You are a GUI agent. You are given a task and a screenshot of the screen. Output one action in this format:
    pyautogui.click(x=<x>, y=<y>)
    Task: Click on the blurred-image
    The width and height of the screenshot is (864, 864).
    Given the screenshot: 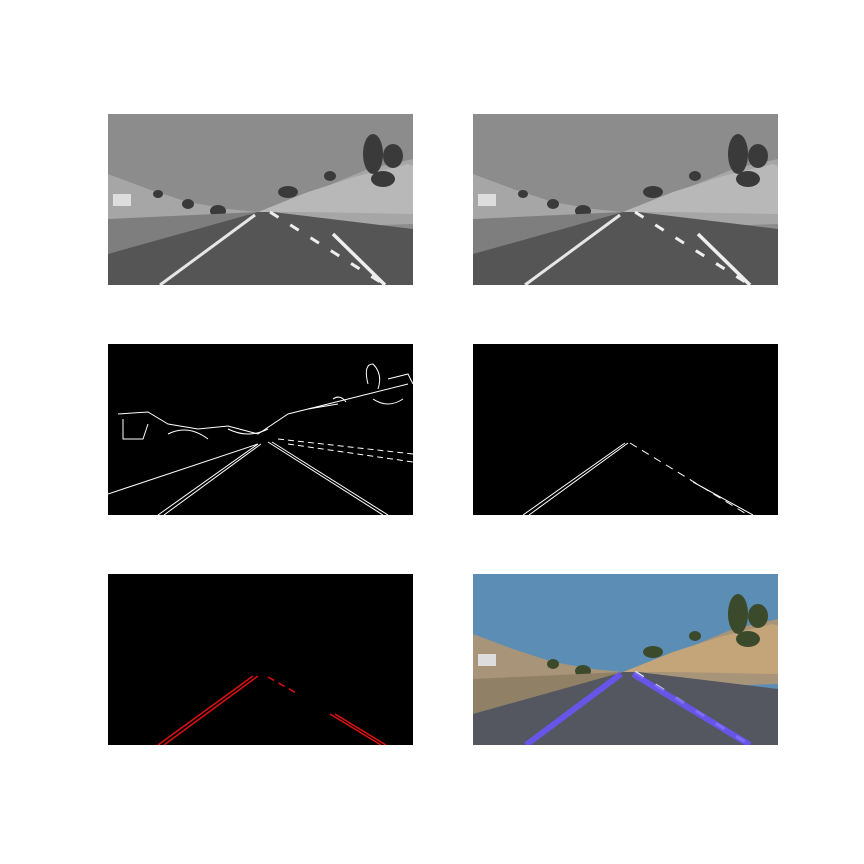 What is the action you would take?
    pyautogui.click(x=625, y=199)
    